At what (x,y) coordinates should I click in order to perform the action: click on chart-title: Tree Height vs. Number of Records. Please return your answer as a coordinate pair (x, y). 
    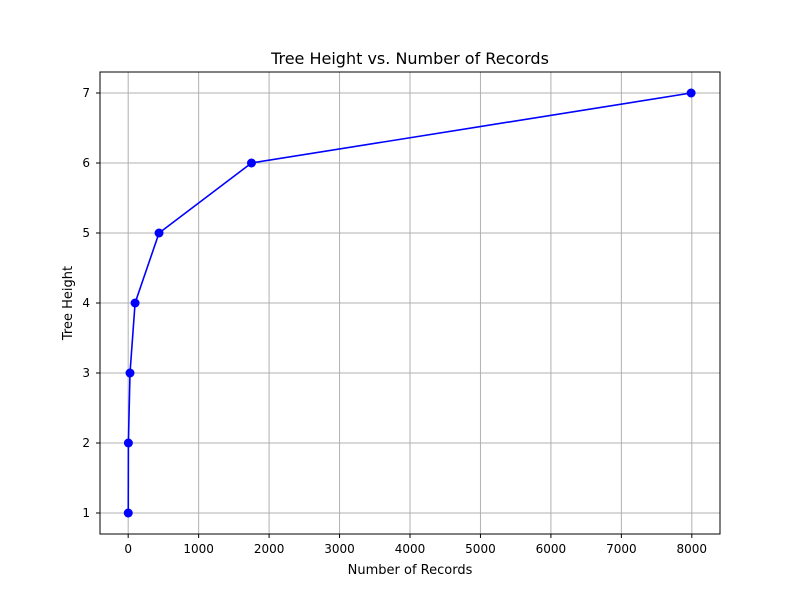
    Looking at the image, I should click on (409, 58).